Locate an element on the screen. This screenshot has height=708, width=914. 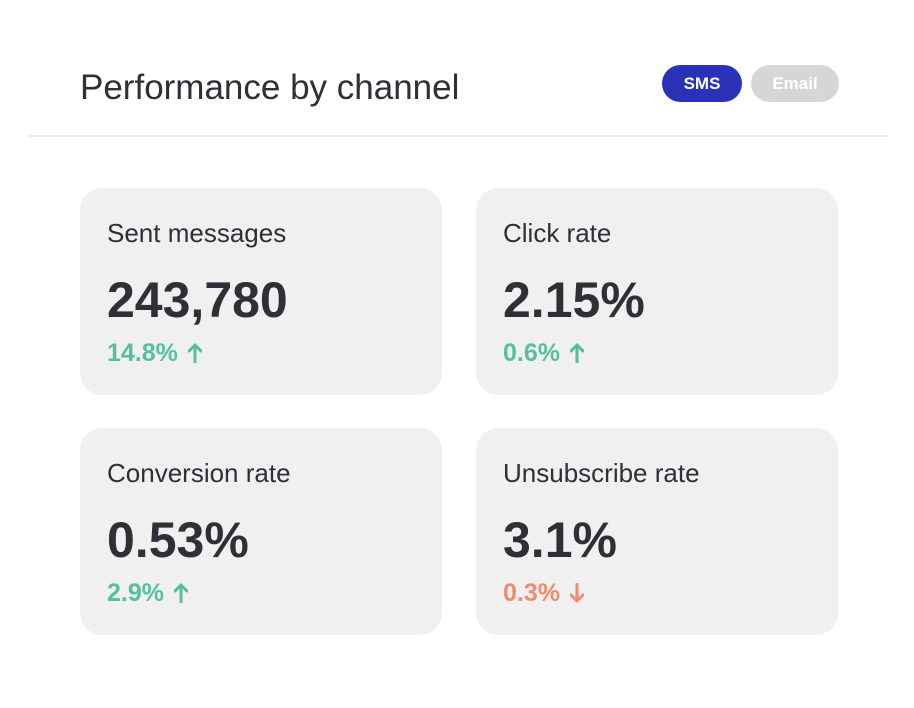
metric-label: Click rate is located at coordinates (557, 233).